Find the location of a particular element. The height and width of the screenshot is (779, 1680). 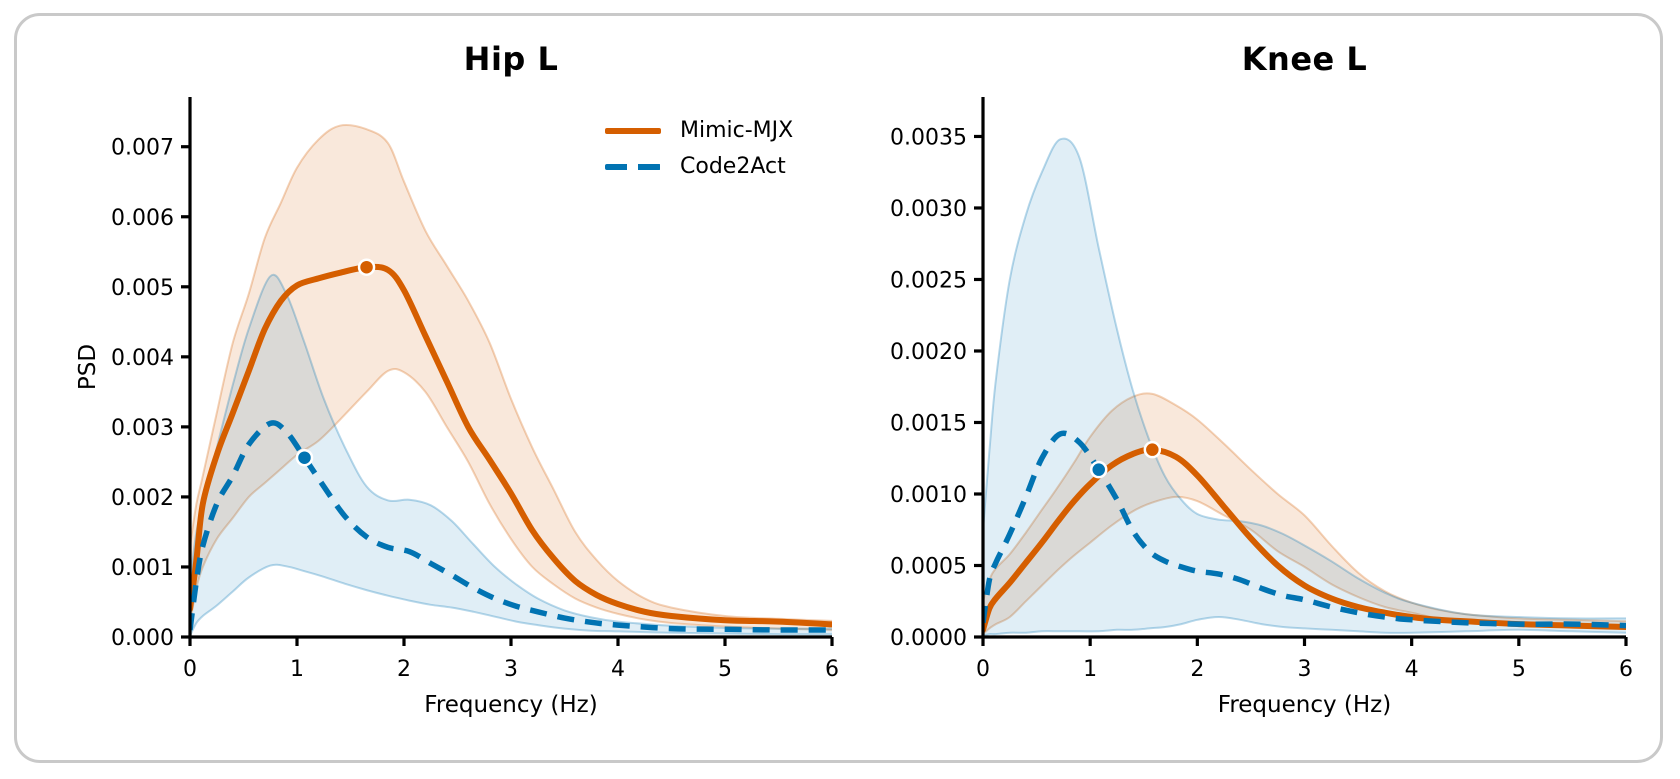

knee-l-title: Knee L is located at coordinates (1304, 59).